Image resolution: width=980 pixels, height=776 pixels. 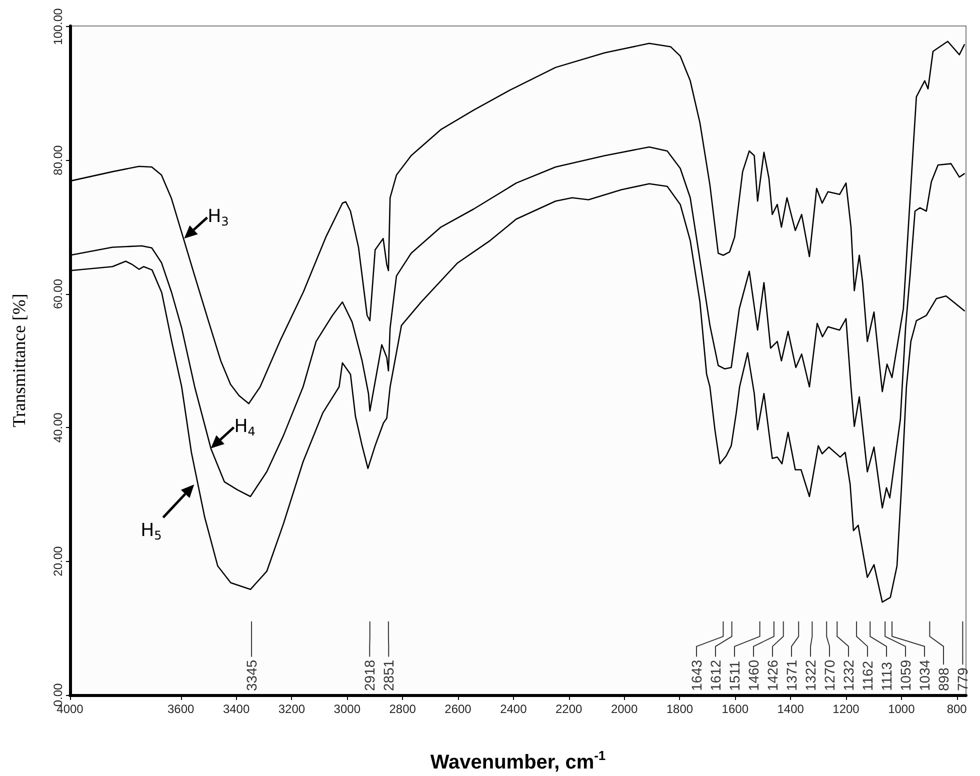 I want to click on annotation: 779, so click(x=962, y=679).